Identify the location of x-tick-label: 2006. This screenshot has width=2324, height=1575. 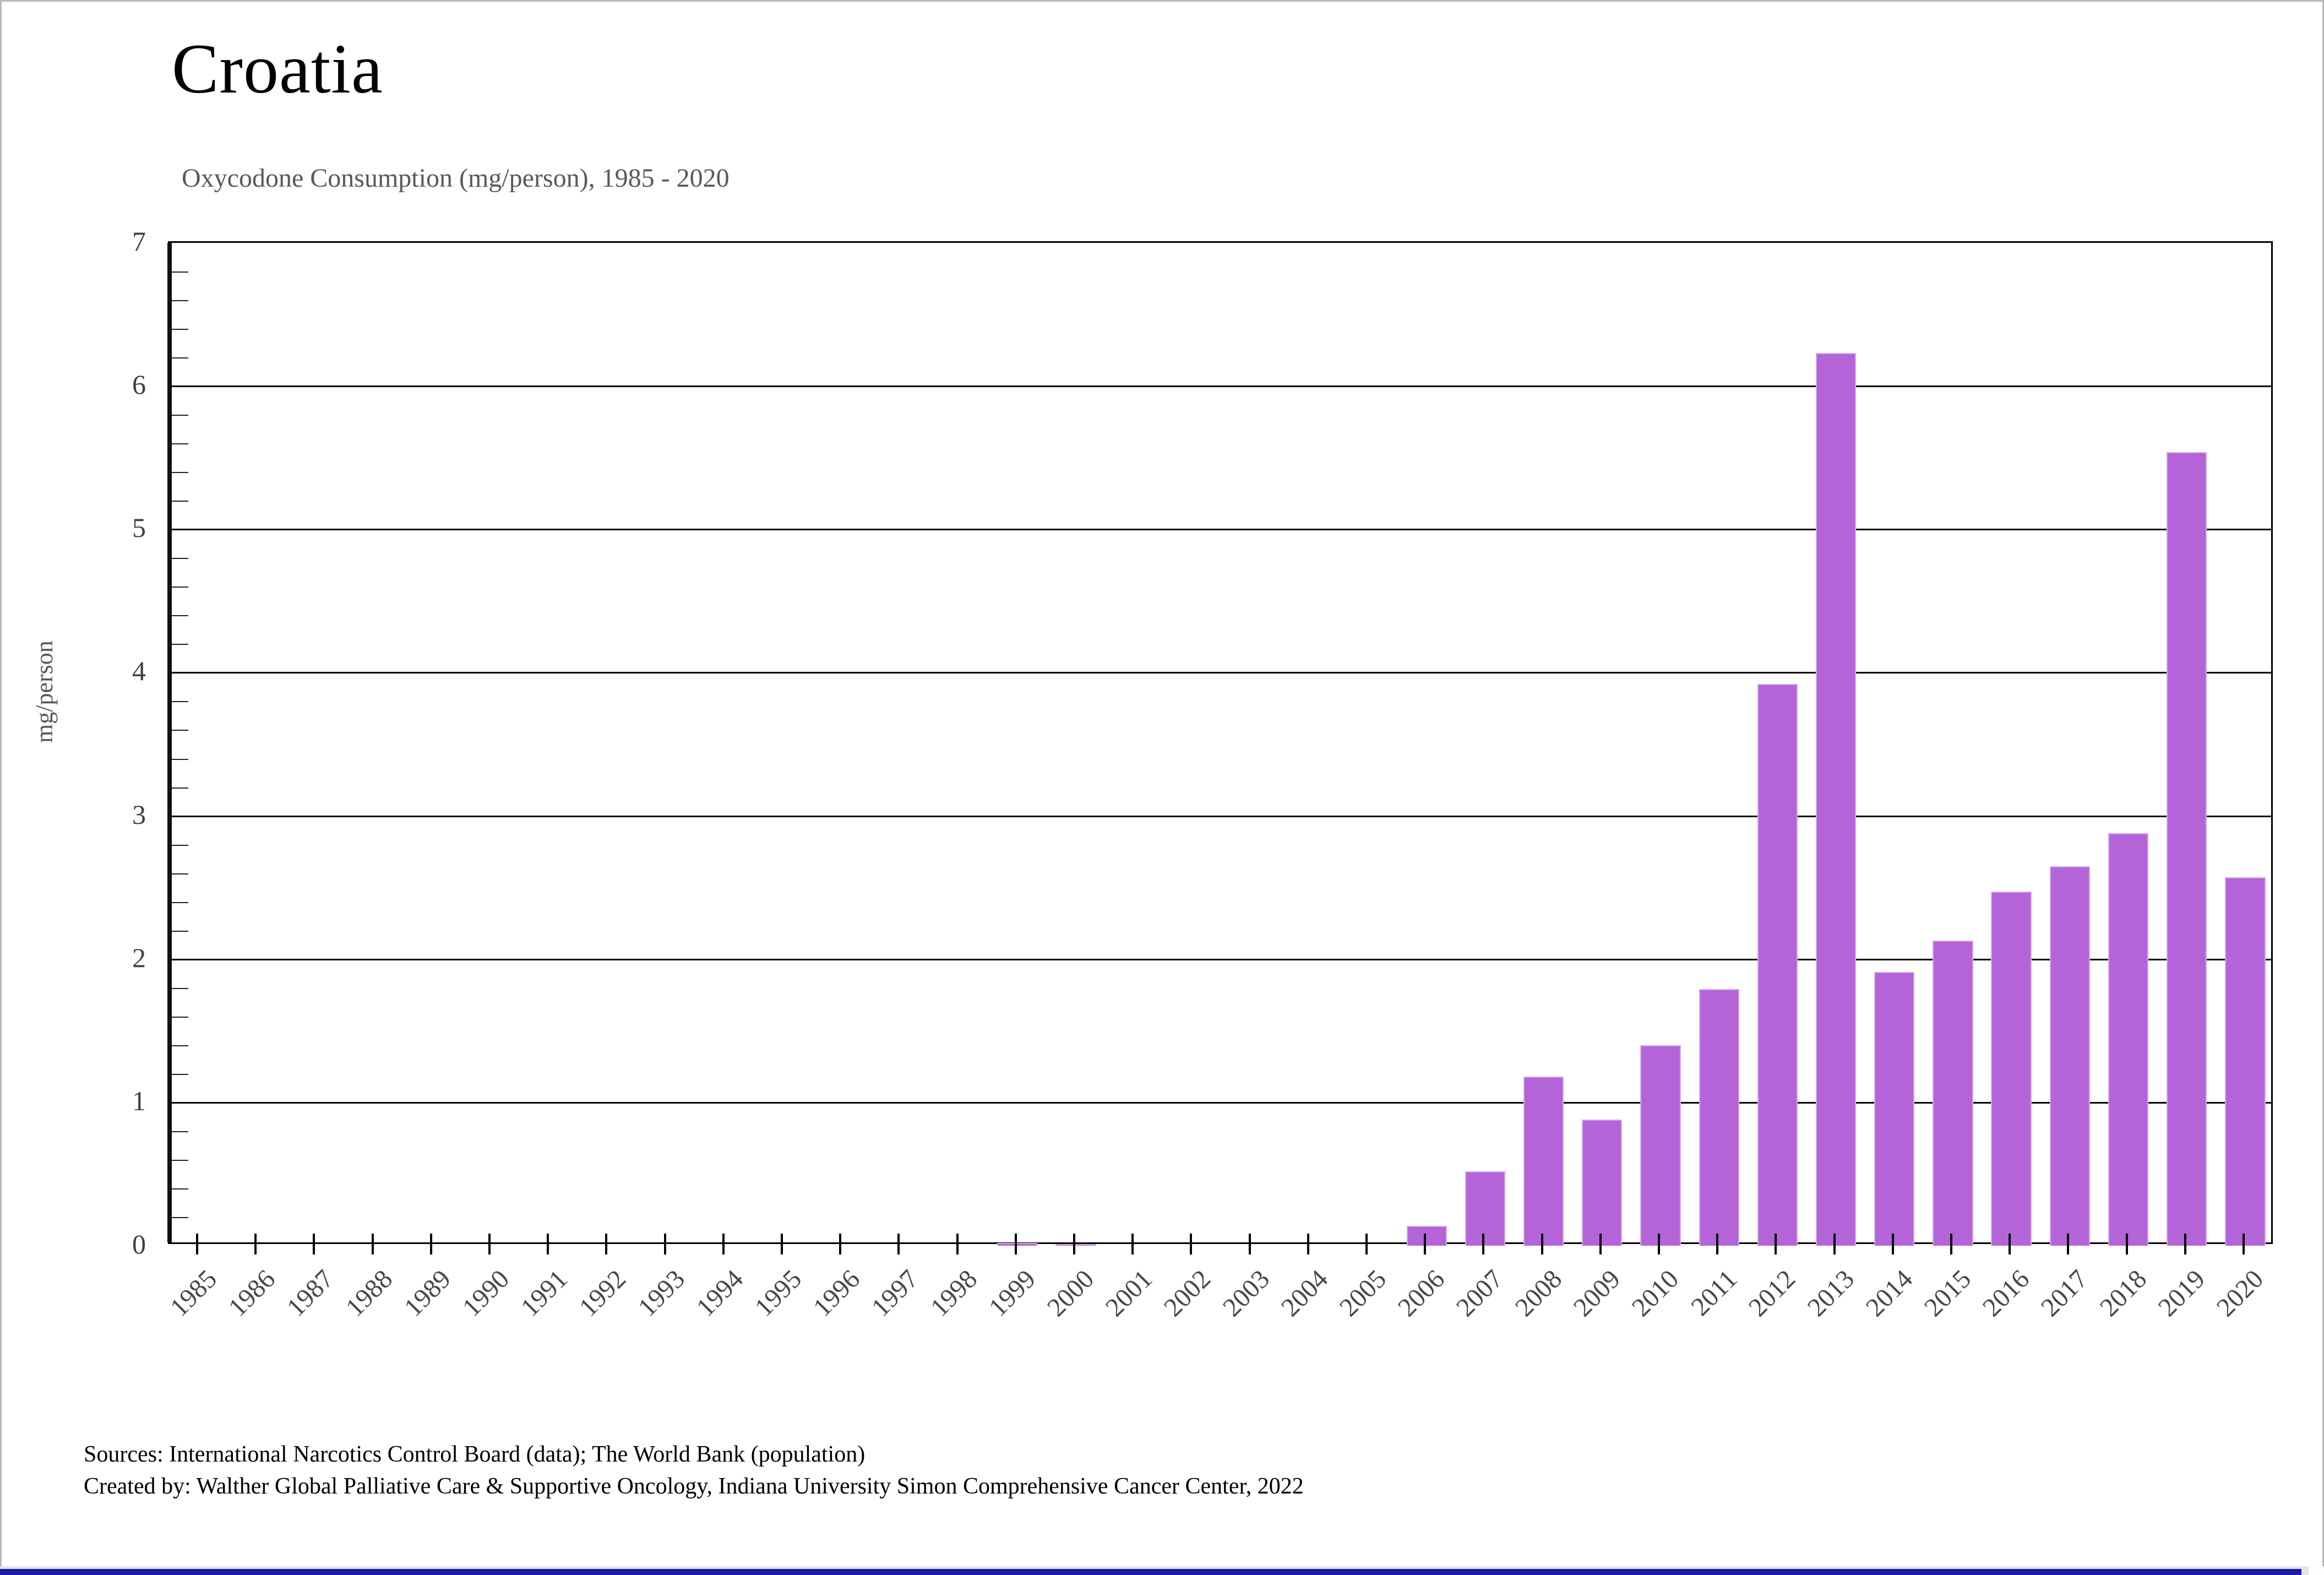
(1421, 1294).